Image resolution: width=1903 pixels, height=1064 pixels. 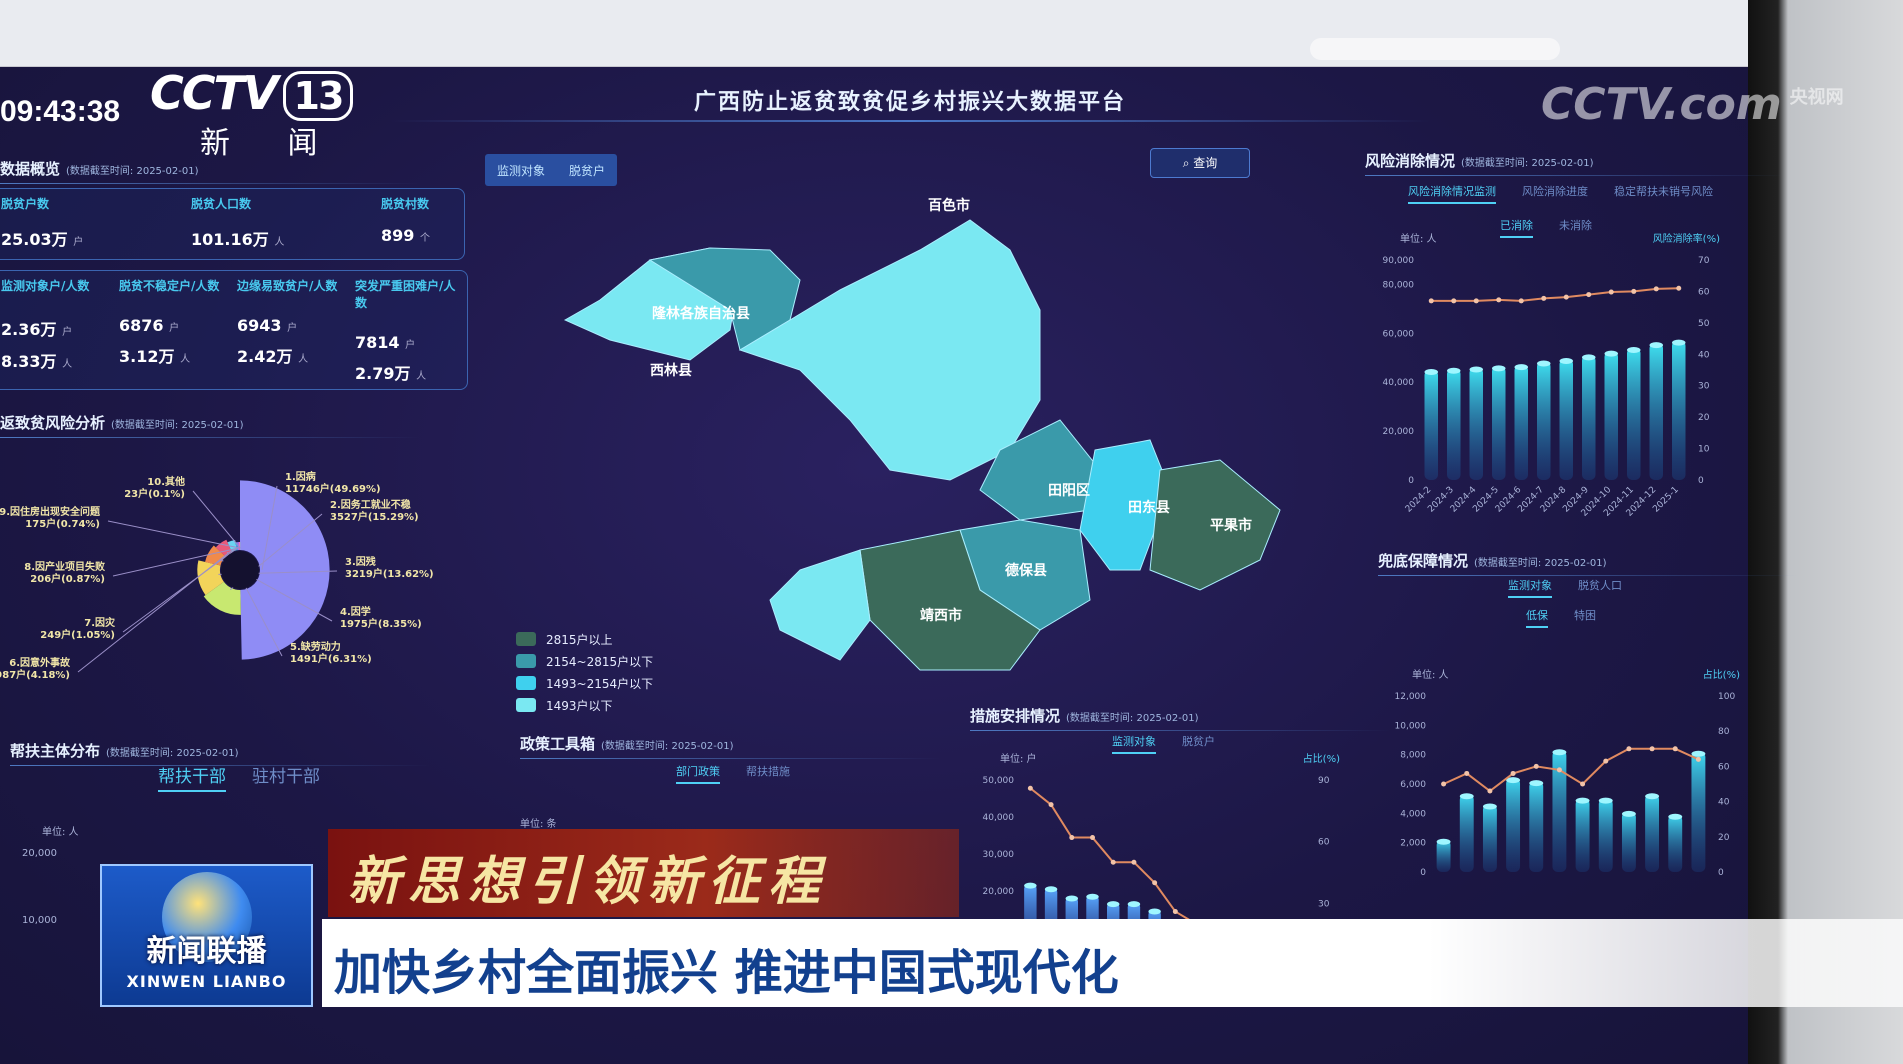 What do you see at coordinates (671, 370) in the screenshot?
I see `region-label: 西林县` at bounding box center [671, 370].